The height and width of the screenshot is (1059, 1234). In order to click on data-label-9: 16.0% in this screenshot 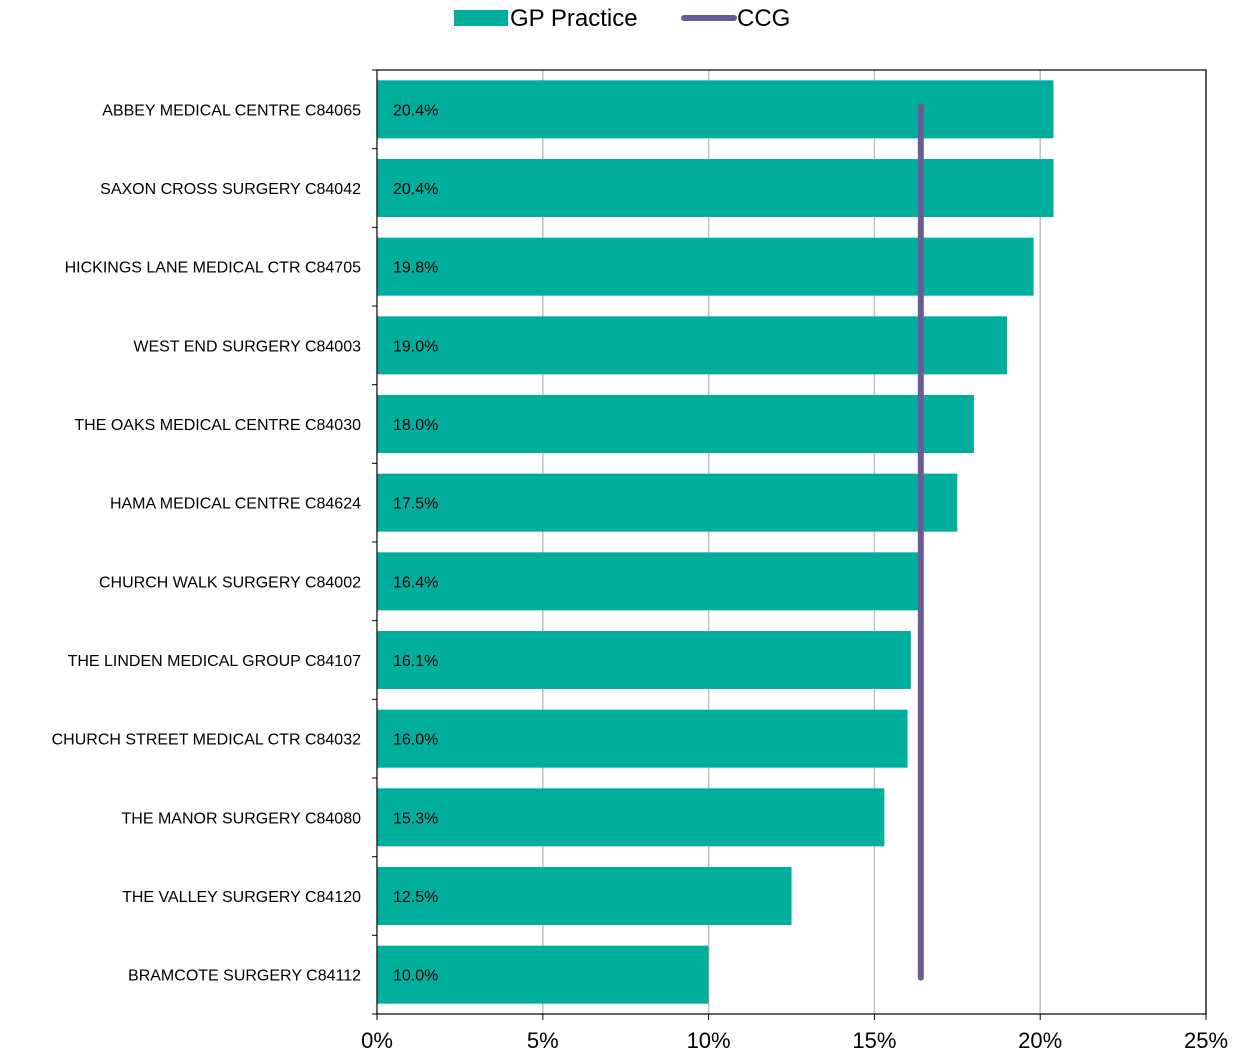, I will do `click(415, 740)`.